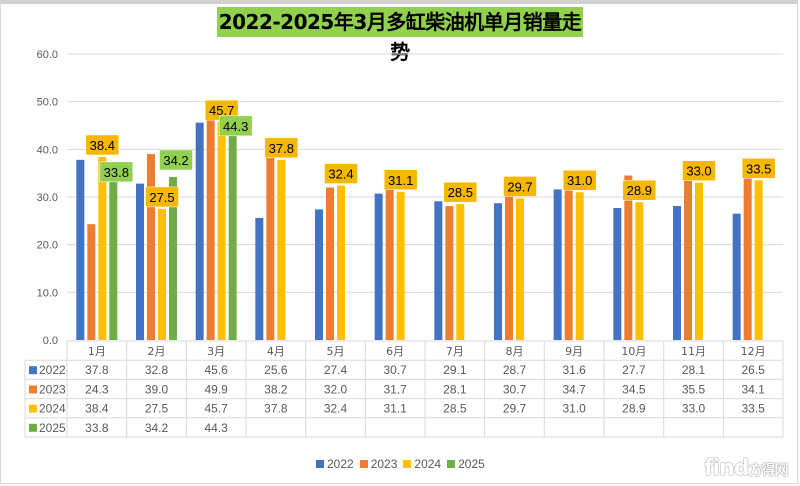 The height and width of the screenshot is (486, 800). What do you see at coordinates (633, 351) in the screenshot?
I see `category-label: 10月` at bounding box center [633, 351].